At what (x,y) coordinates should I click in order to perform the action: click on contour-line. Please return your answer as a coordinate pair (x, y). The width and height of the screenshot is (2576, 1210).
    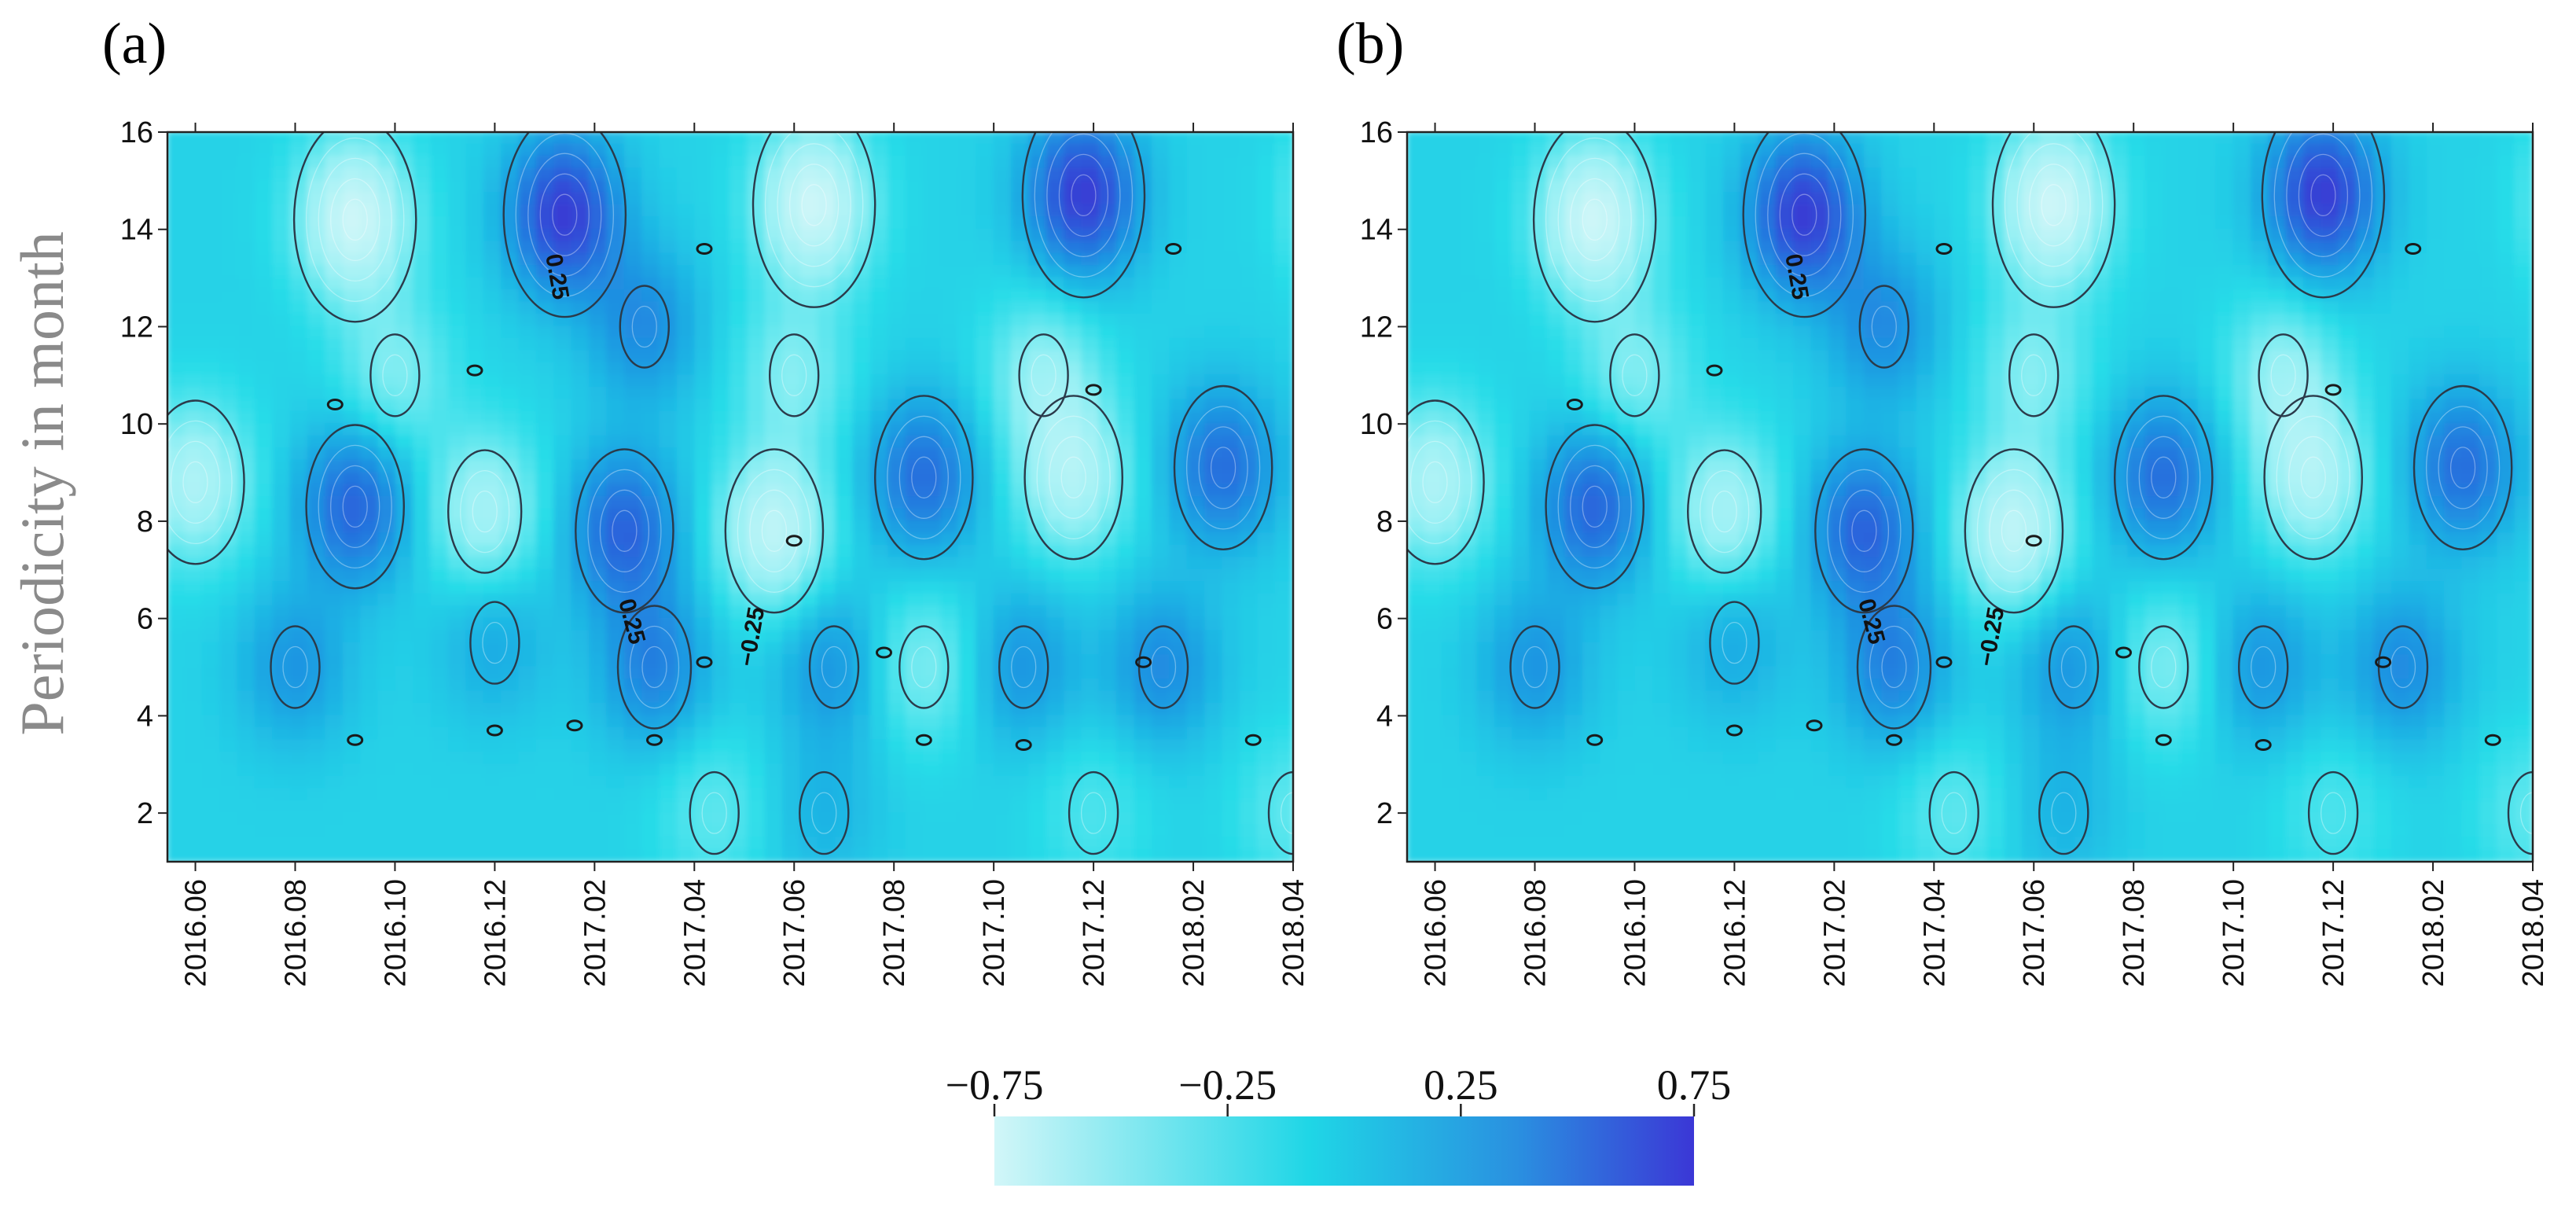
    Looking at the image, I should click on (485, 511).